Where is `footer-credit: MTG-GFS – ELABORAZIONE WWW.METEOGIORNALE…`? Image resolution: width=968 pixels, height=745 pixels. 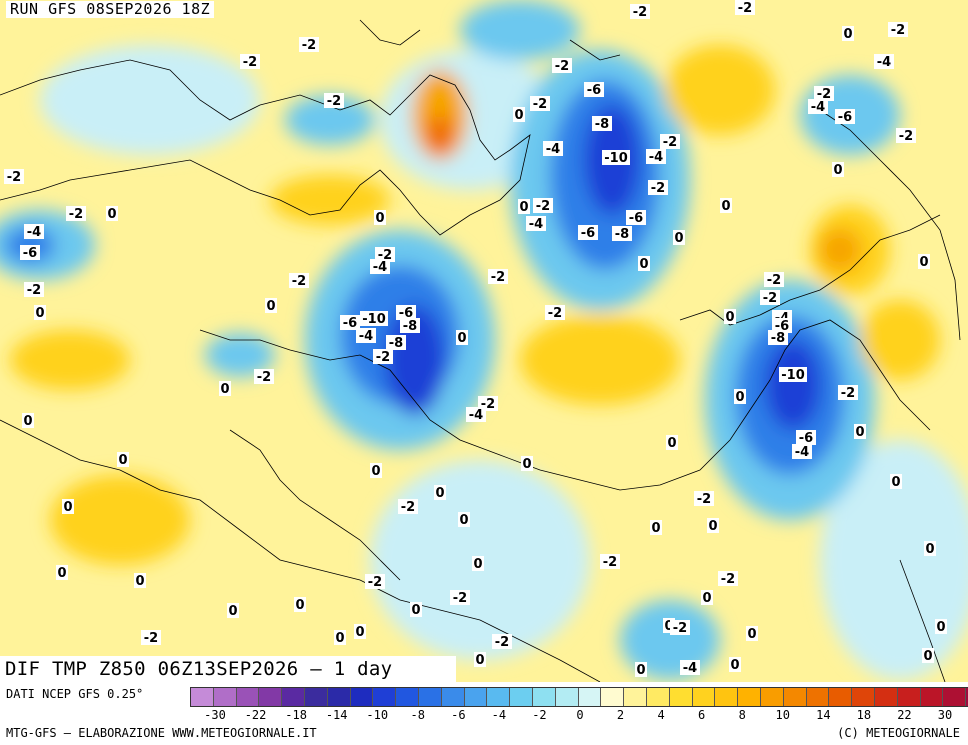
footer-credit: MTG-GFS – ELABORAZIONE WWW.METEOGIORNALE… is located at coordinates (161, 733).